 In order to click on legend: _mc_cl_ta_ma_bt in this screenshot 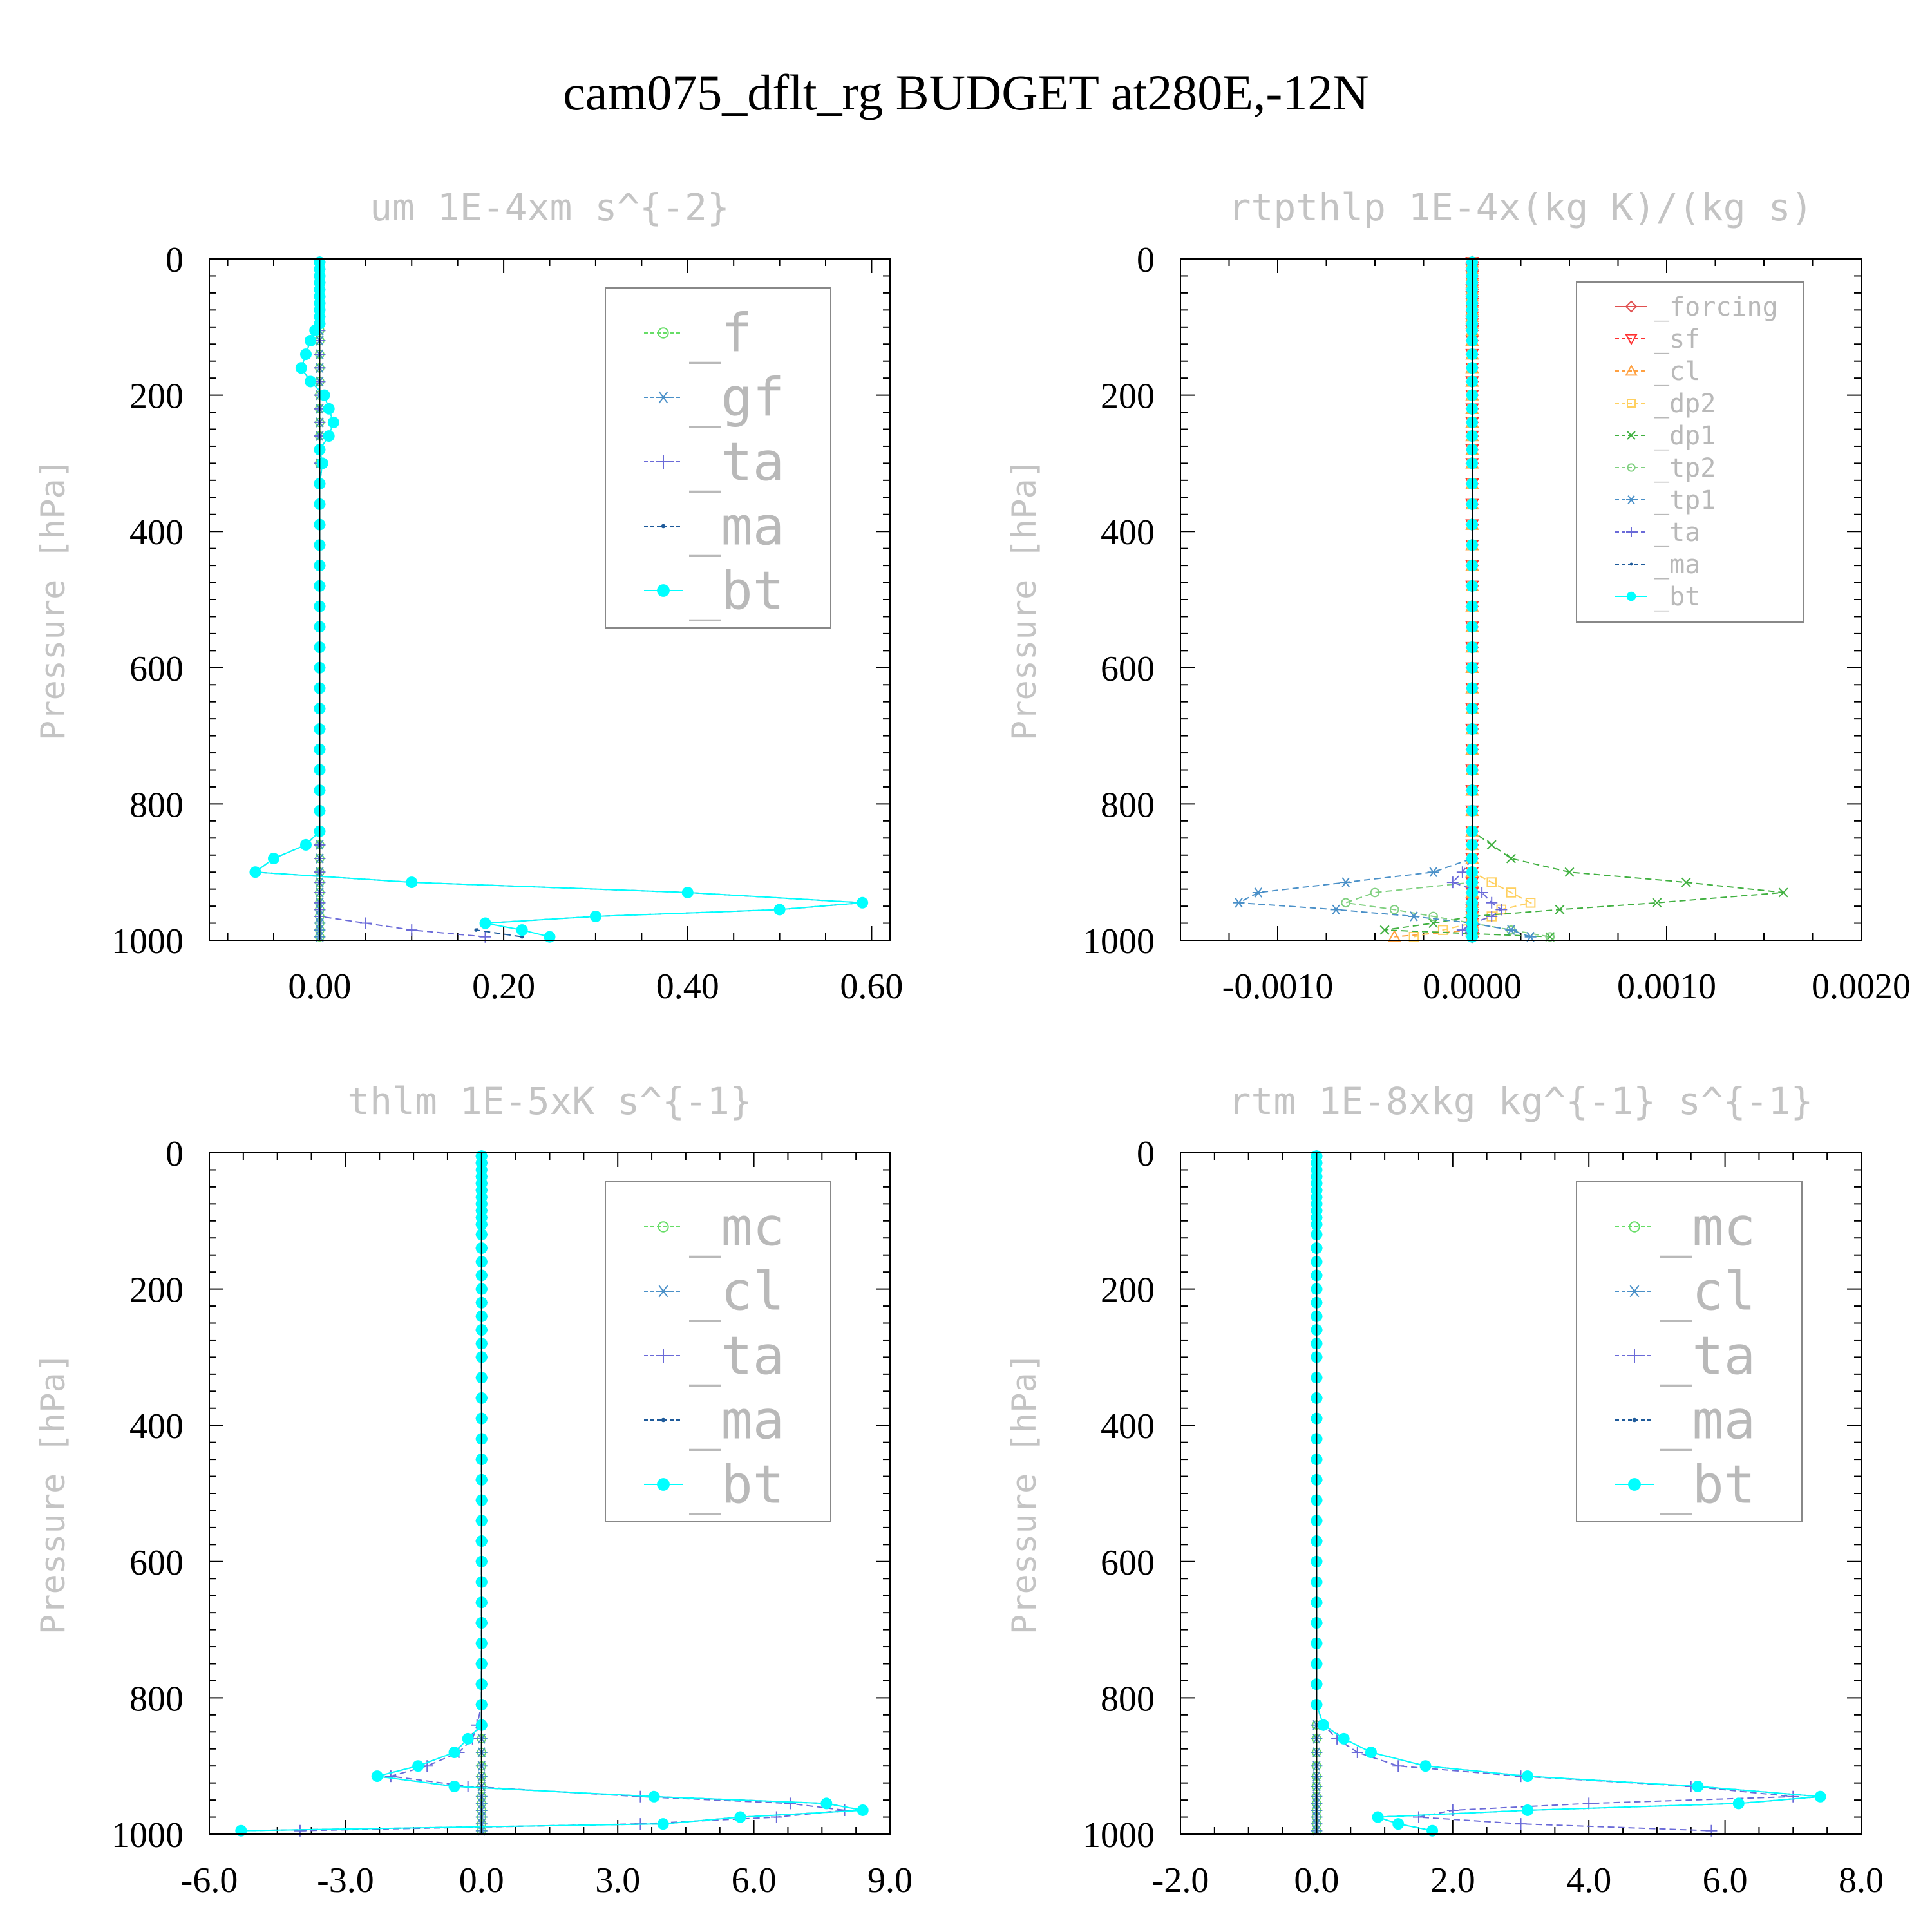, I will do `click(718, 1351)`.